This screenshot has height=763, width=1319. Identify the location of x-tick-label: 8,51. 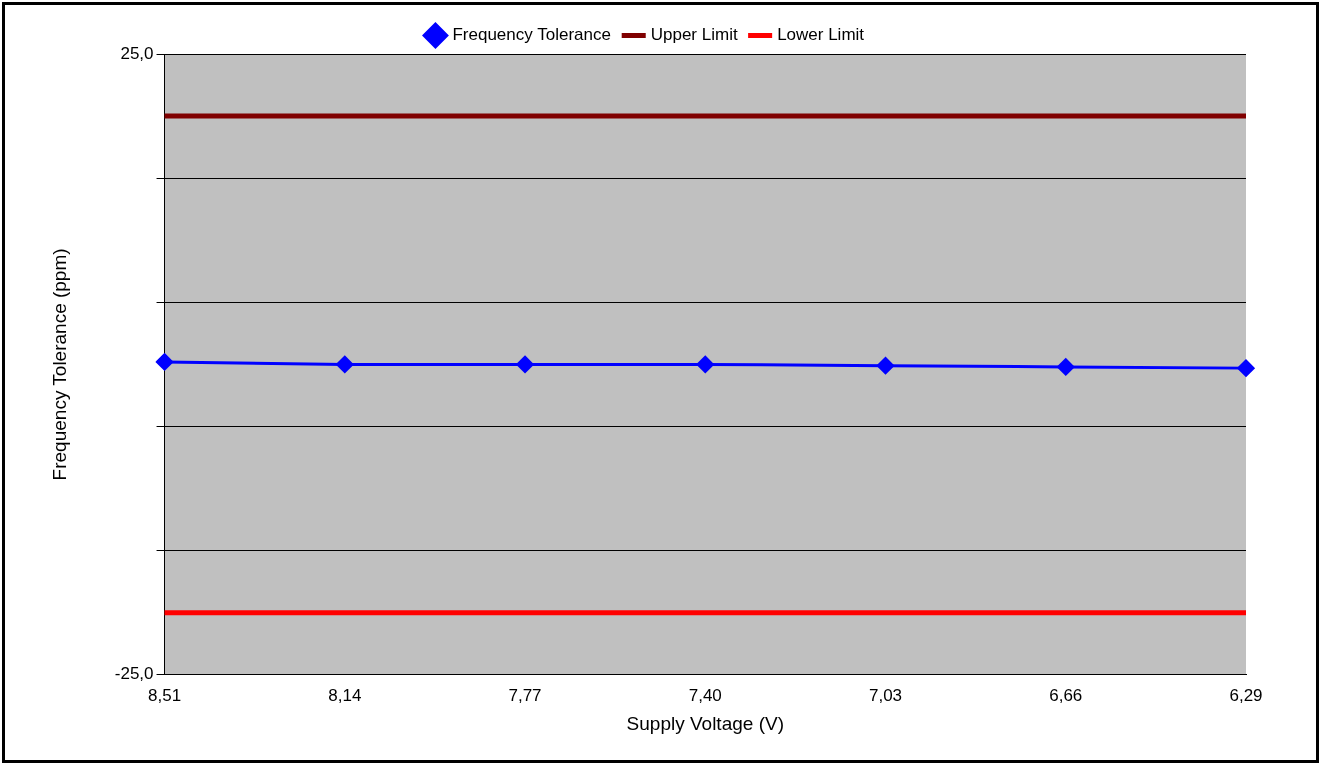
(165, 695).